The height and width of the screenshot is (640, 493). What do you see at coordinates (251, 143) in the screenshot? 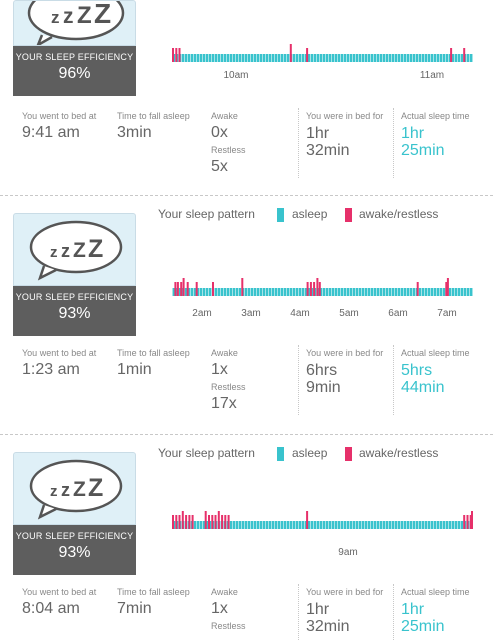
I see `awake-stat: Awake 0x Restless 5x` at bounding box center [251, 143].